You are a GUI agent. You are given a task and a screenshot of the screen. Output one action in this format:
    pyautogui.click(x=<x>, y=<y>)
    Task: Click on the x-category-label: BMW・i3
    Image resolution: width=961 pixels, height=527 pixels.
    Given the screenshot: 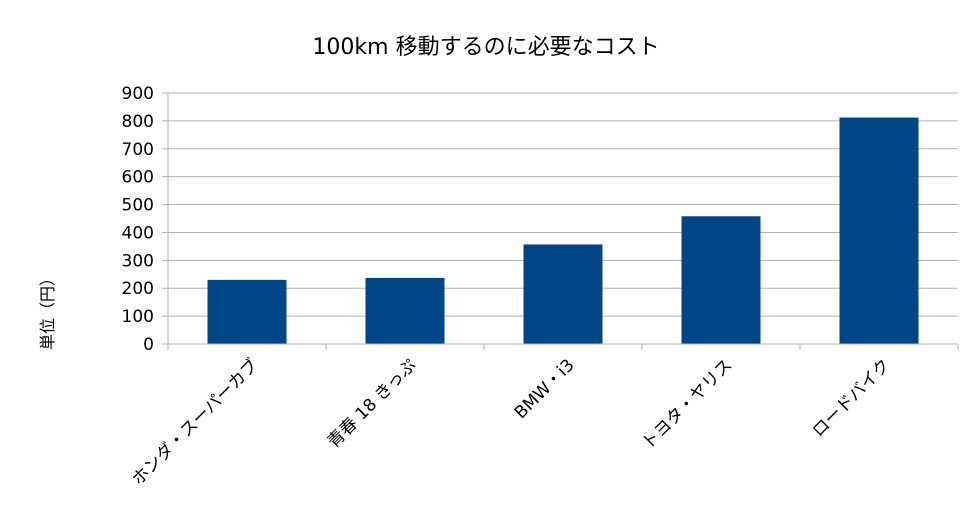 What is the action you would take?
    pyautogui.click(x=545, y=389)
    